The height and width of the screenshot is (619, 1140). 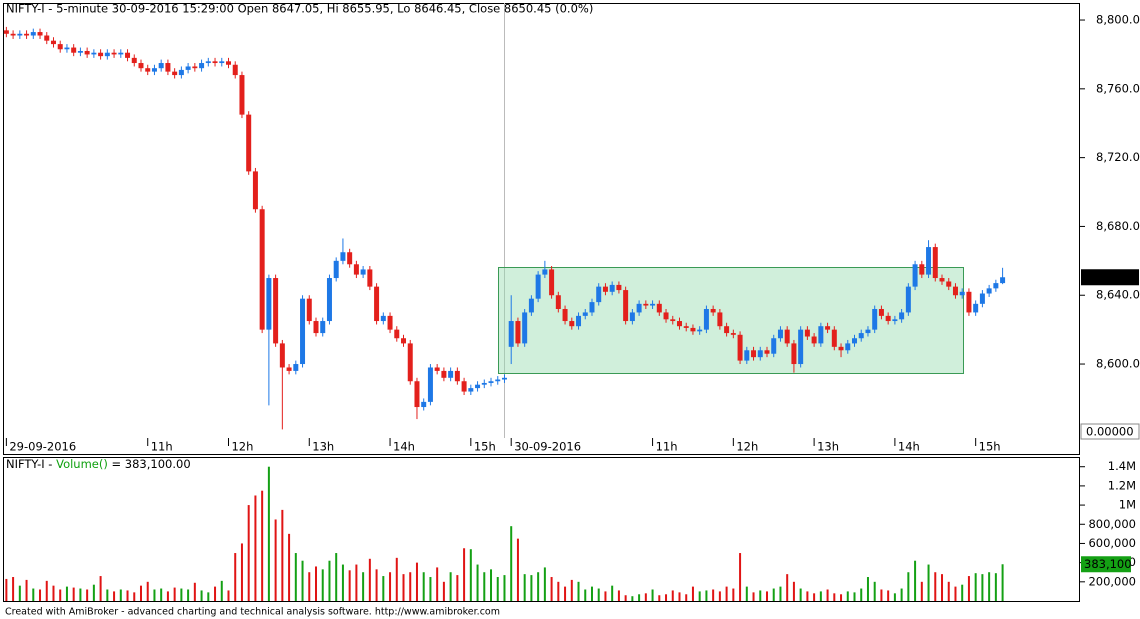 What do you see at coordinates (1122, 466) in the screenshot?
I see `y-tick-label: 1.4M` at bounding box center [1122, 466].